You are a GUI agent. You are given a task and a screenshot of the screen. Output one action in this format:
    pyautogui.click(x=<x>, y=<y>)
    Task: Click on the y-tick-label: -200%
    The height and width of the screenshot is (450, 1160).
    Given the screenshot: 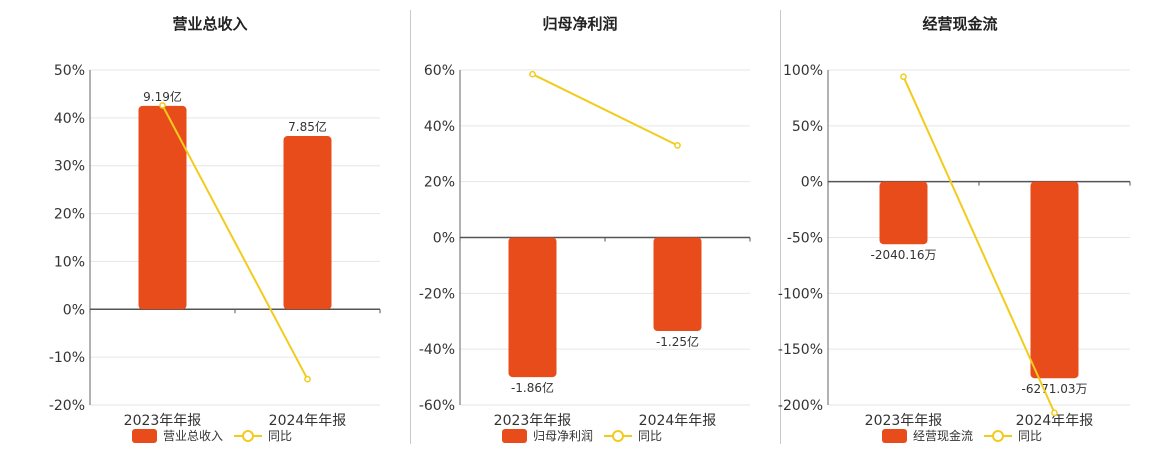 What is the action you would take?
    pyautogui.click(x=800, y=406)
    